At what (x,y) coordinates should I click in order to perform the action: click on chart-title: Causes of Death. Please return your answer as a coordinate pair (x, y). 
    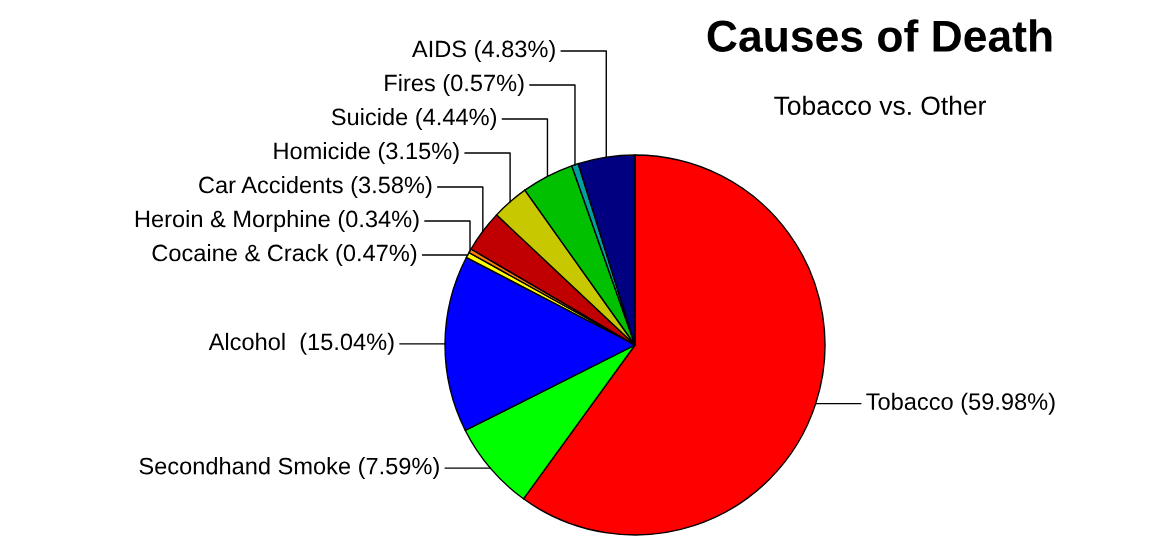
    Looking at the image, I should click on (879, 35).